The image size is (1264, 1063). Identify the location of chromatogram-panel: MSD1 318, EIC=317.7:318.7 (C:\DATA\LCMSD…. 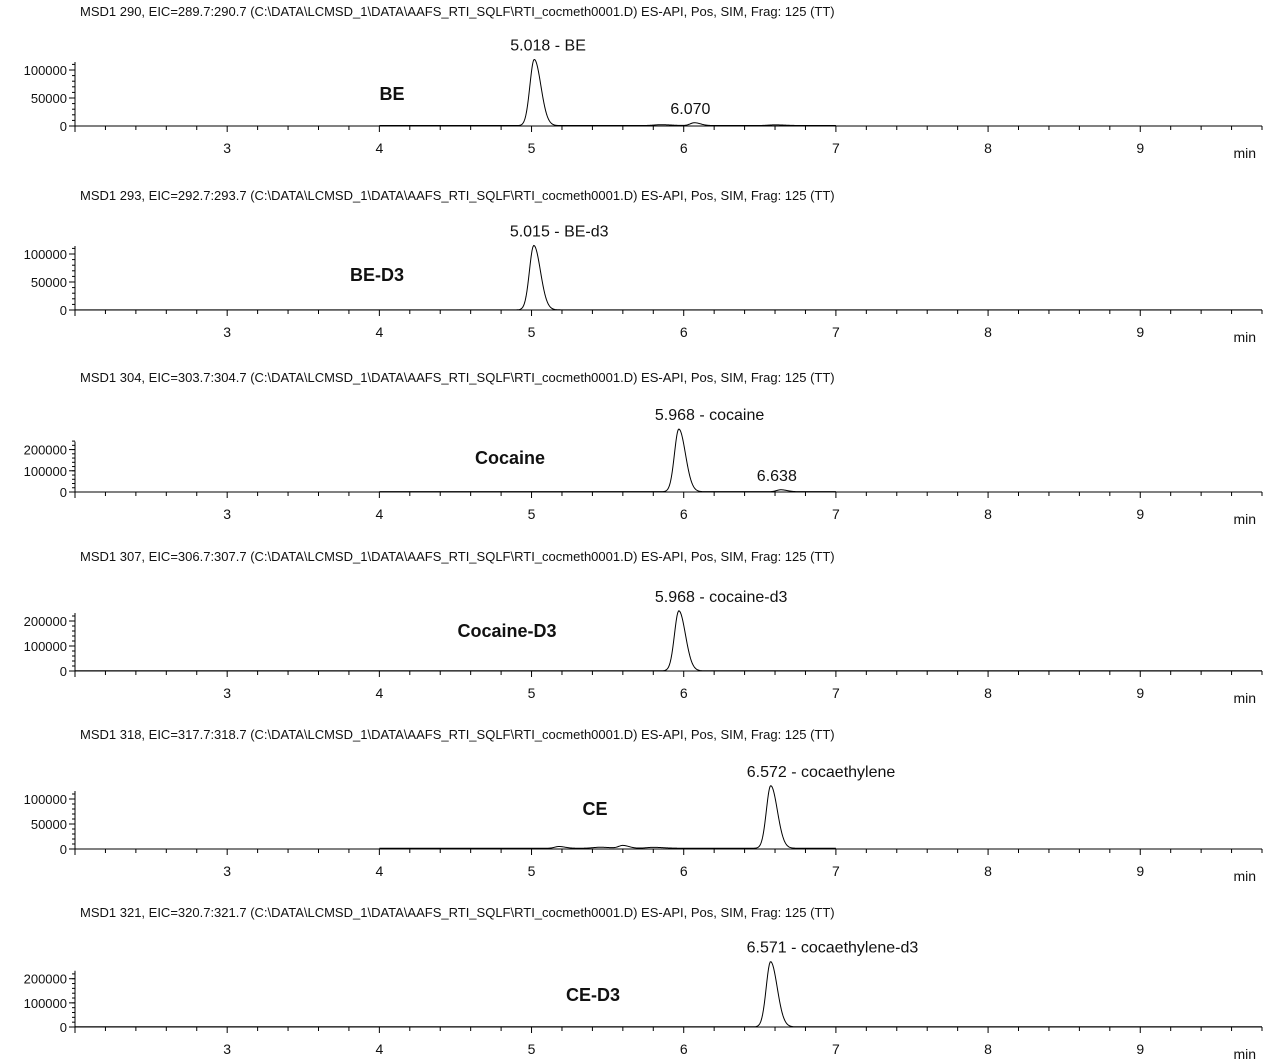
(643, 805).